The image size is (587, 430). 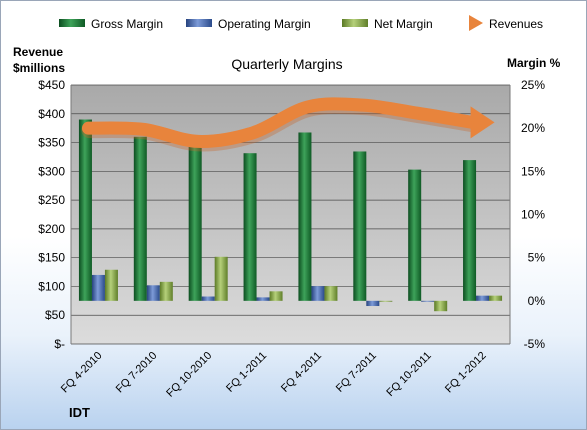 I want to click on left-tick-label: $-, so click(x=59, y=344).